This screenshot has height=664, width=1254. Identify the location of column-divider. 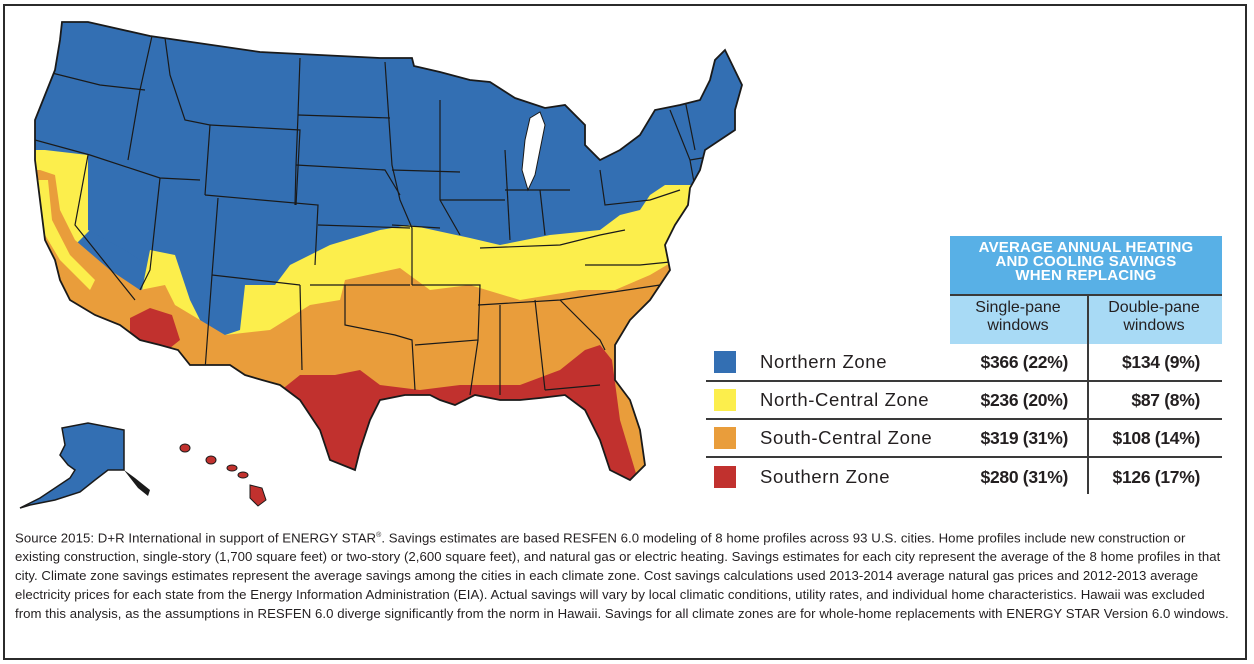
(1088, 395).